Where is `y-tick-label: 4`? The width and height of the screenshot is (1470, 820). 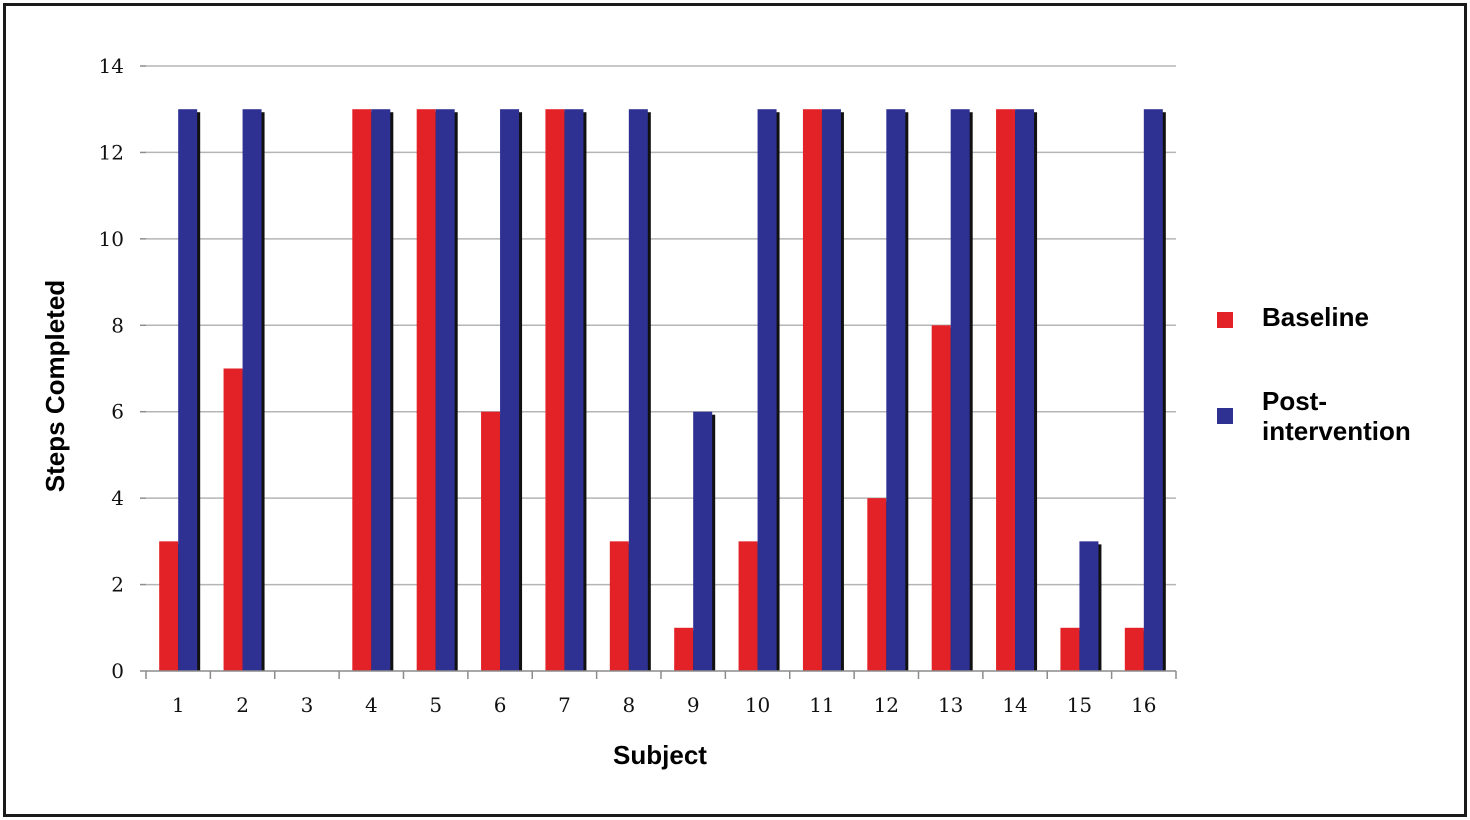
y-tick-label: 4 is located at coordinates (117, 498).